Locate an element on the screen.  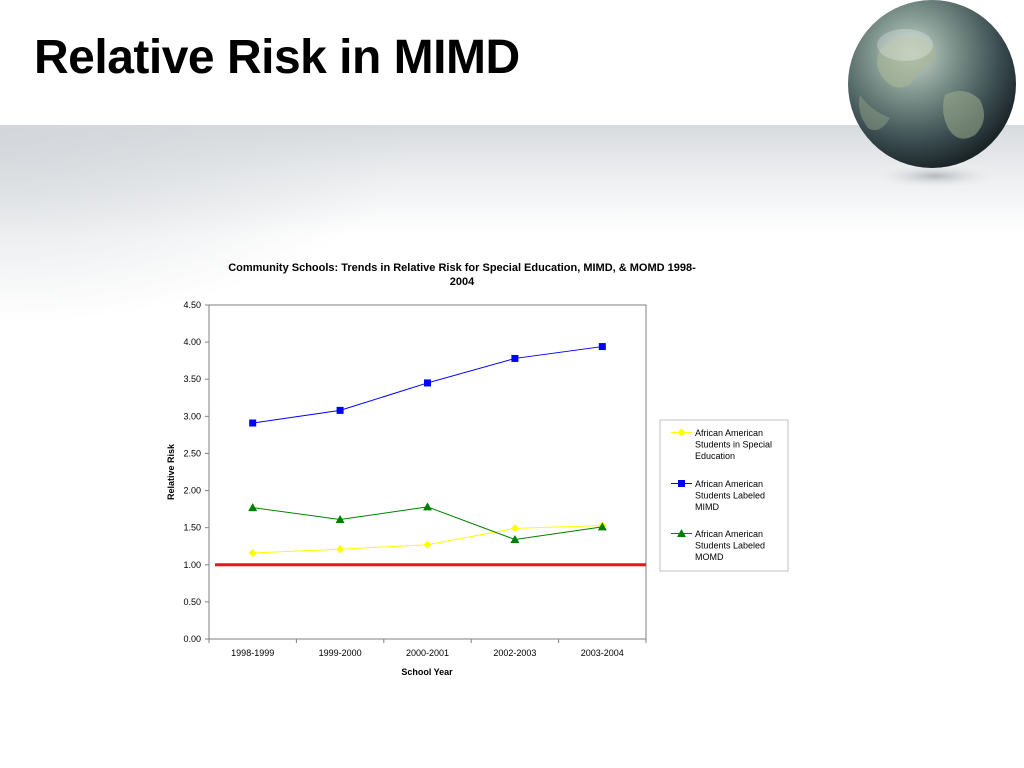
x-tick-label: 2003-2004 is located at coordinates (602, 653).